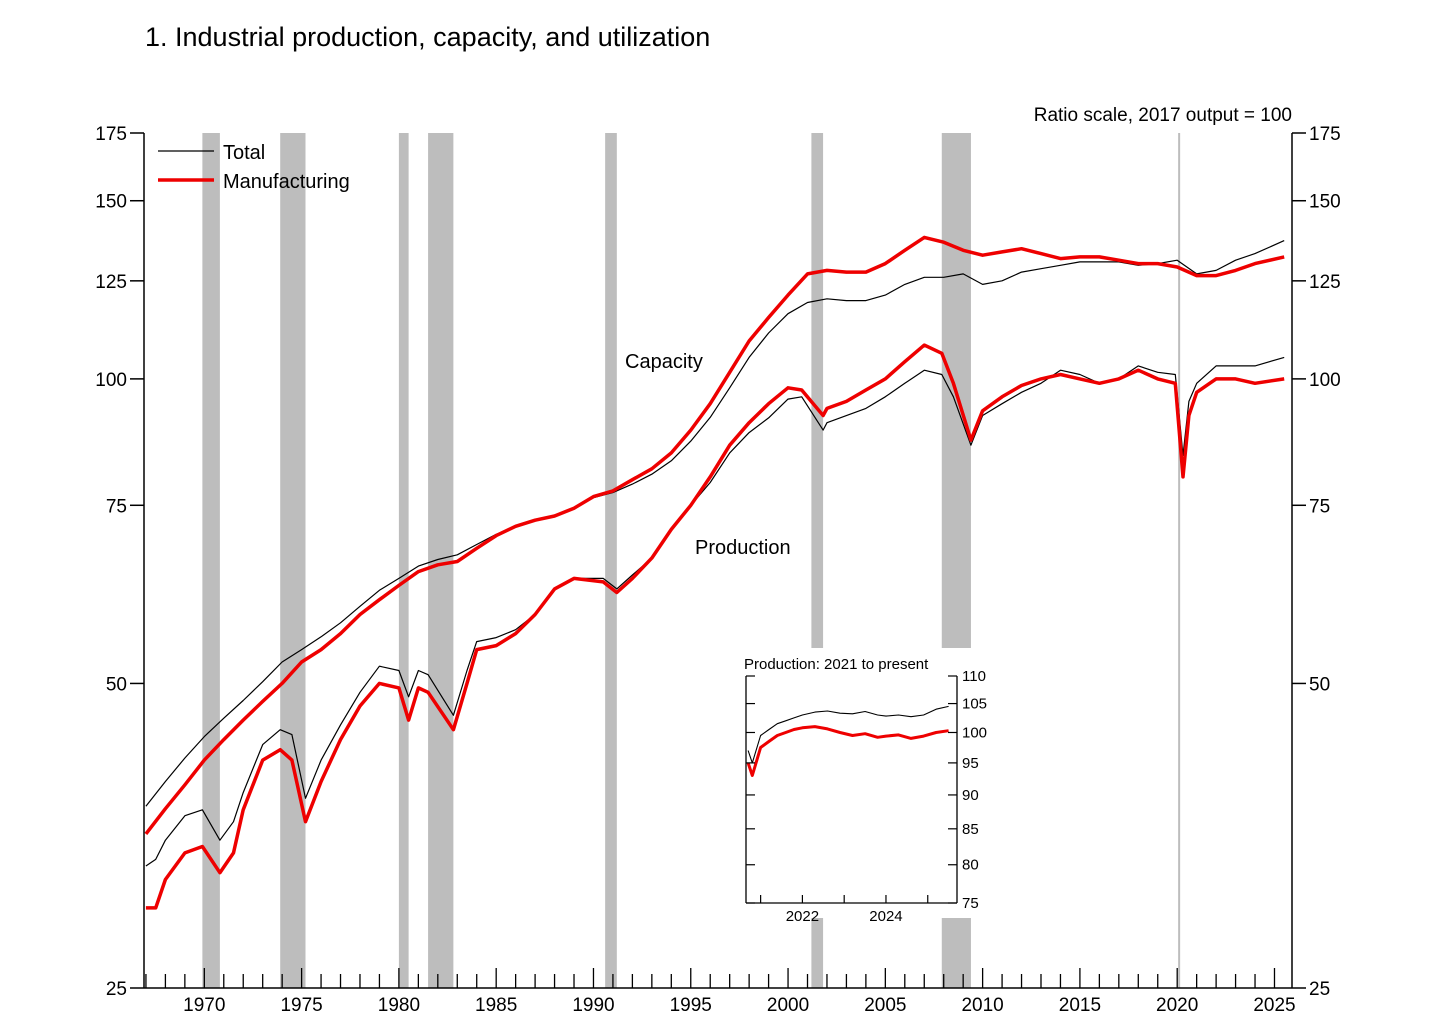  I want to click on inset-x-tick-label-2022: 2022, so click(802, 916).